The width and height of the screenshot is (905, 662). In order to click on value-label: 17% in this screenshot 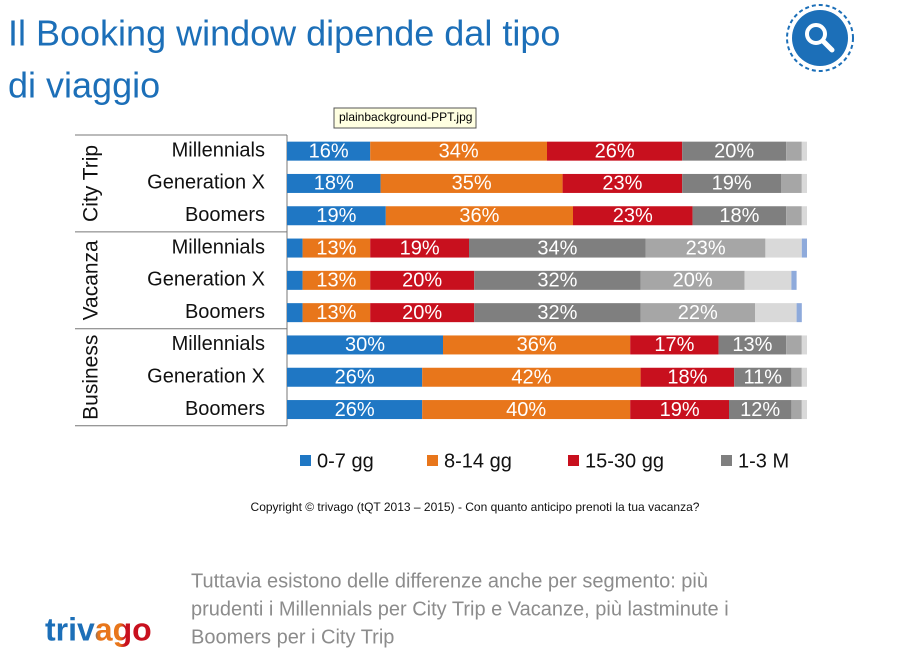, I will do `click(674, 345)`.